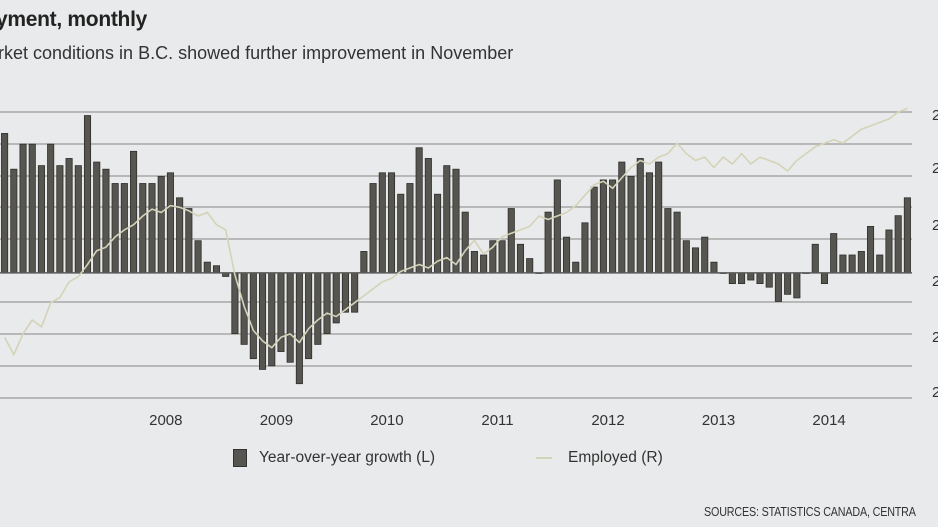 The height and width of the screenshot is (527, 938). I want to click on legend-line-swatch, so click(544, 458).